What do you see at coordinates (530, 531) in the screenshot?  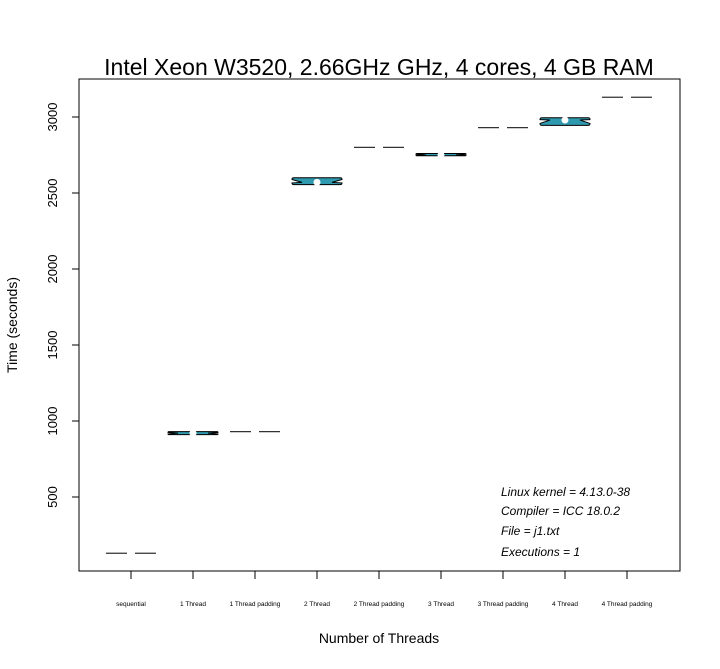 I see `annotation-line: File = j1.txt` at bounding box center [530, 531].